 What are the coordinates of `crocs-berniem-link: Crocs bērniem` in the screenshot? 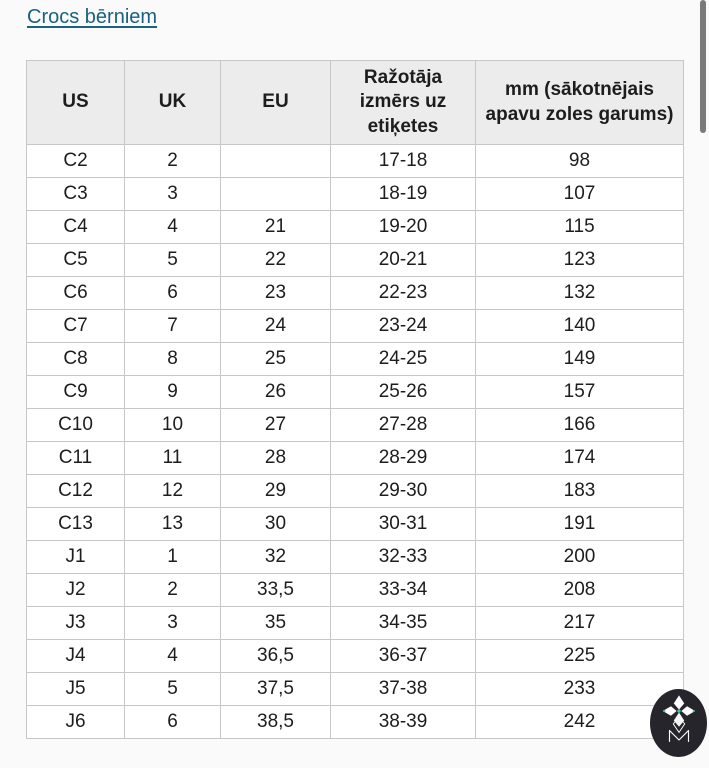 It's located at (92, 17).